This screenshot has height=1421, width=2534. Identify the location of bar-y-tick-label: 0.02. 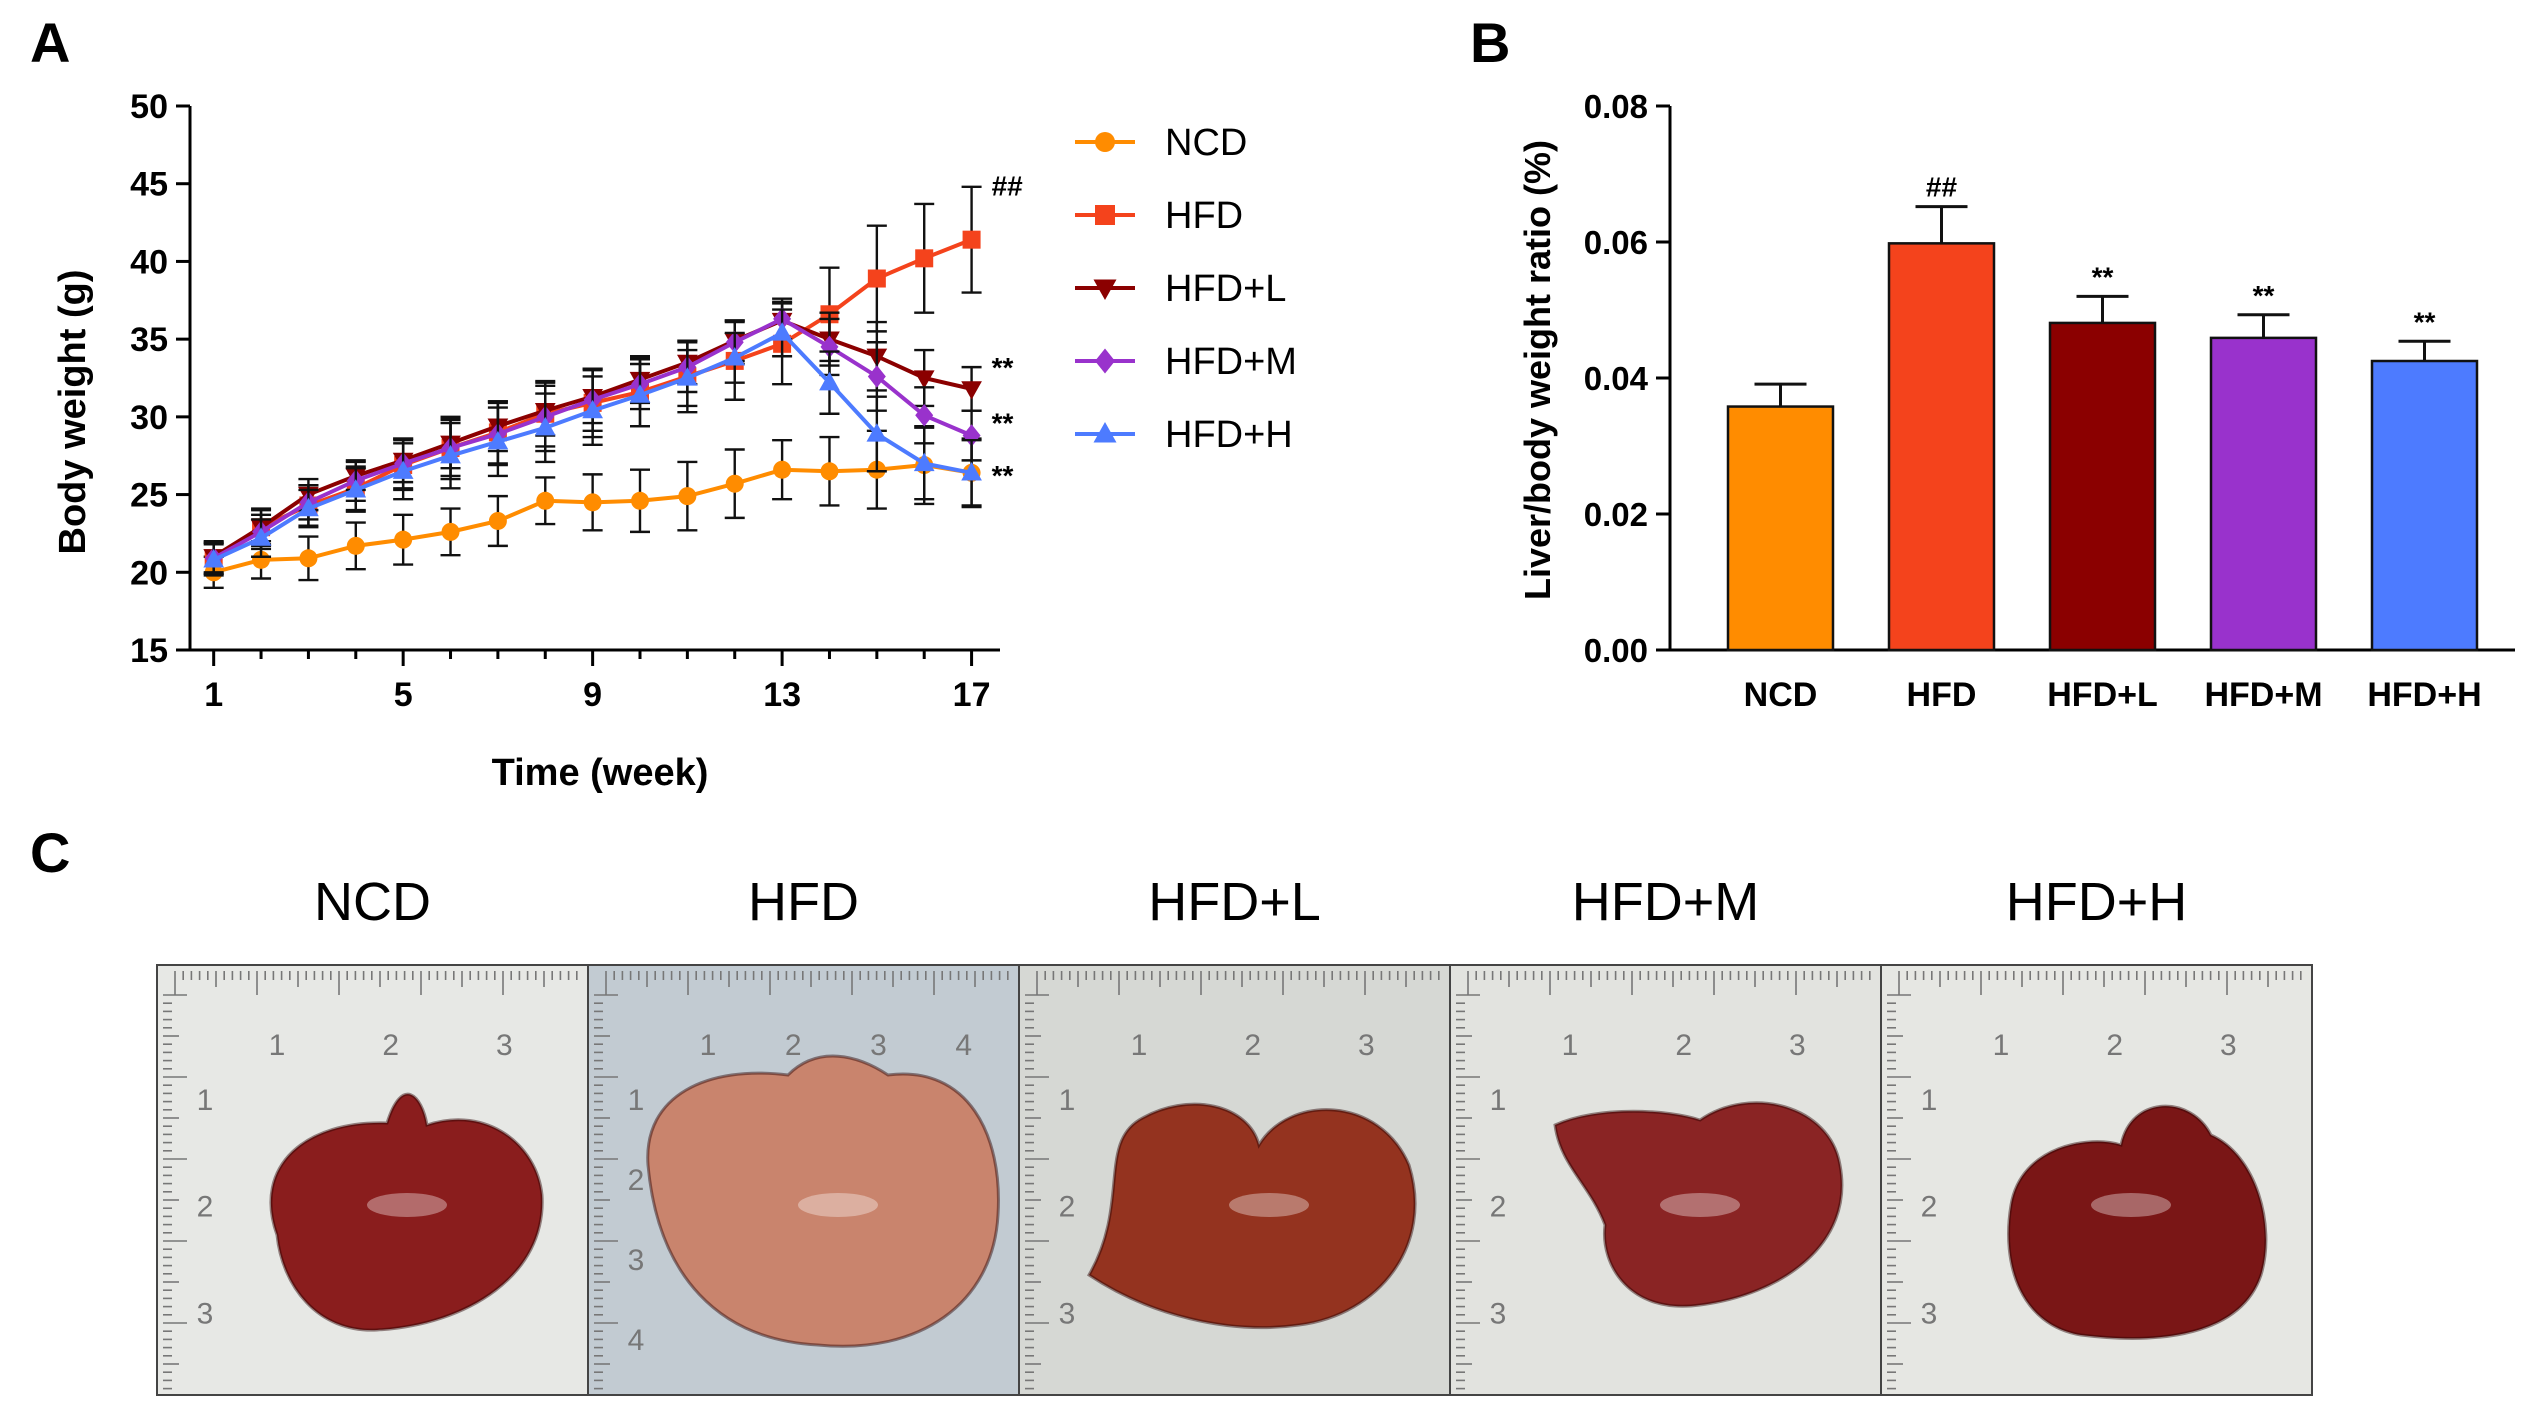
(1616, 514).